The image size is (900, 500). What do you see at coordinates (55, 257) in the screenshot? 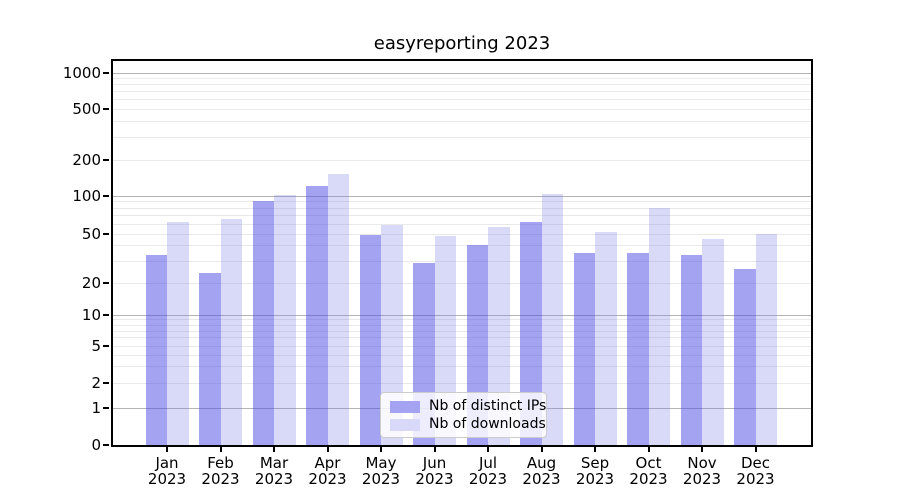
I see `y-axis: 0 1 2 5 10 20 50 100 200 500 1000` at bounding box center [55, 257].